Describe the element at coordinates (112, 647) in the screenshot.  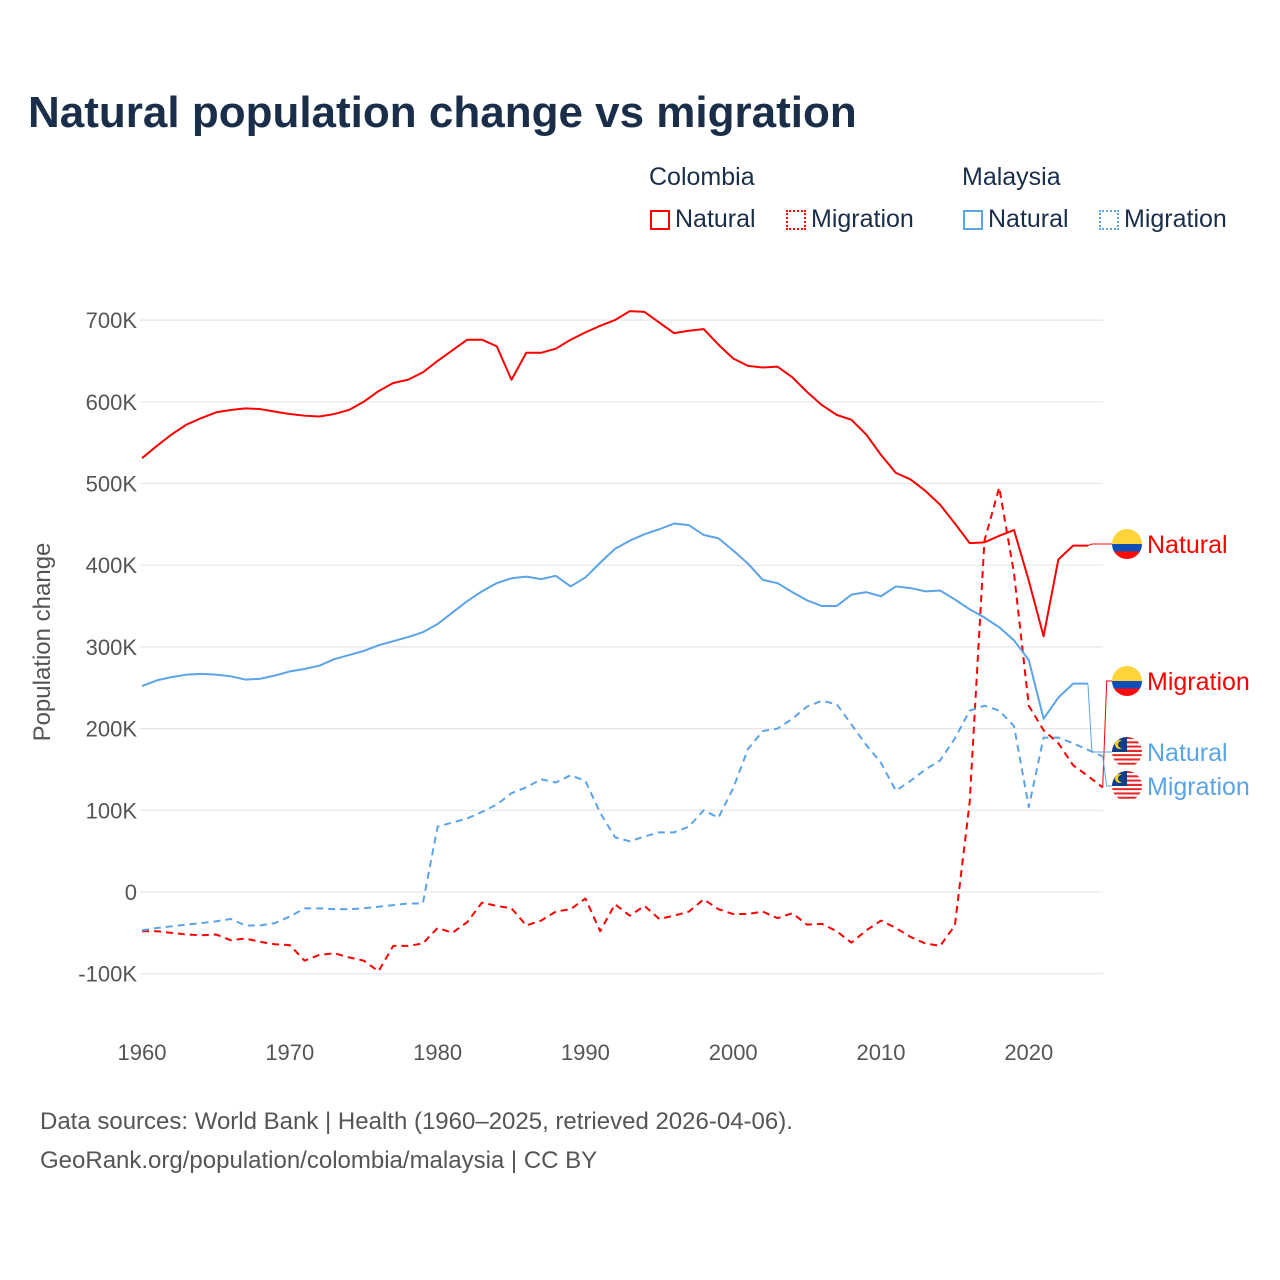
I see `y-tick-label: 300K` at that location.